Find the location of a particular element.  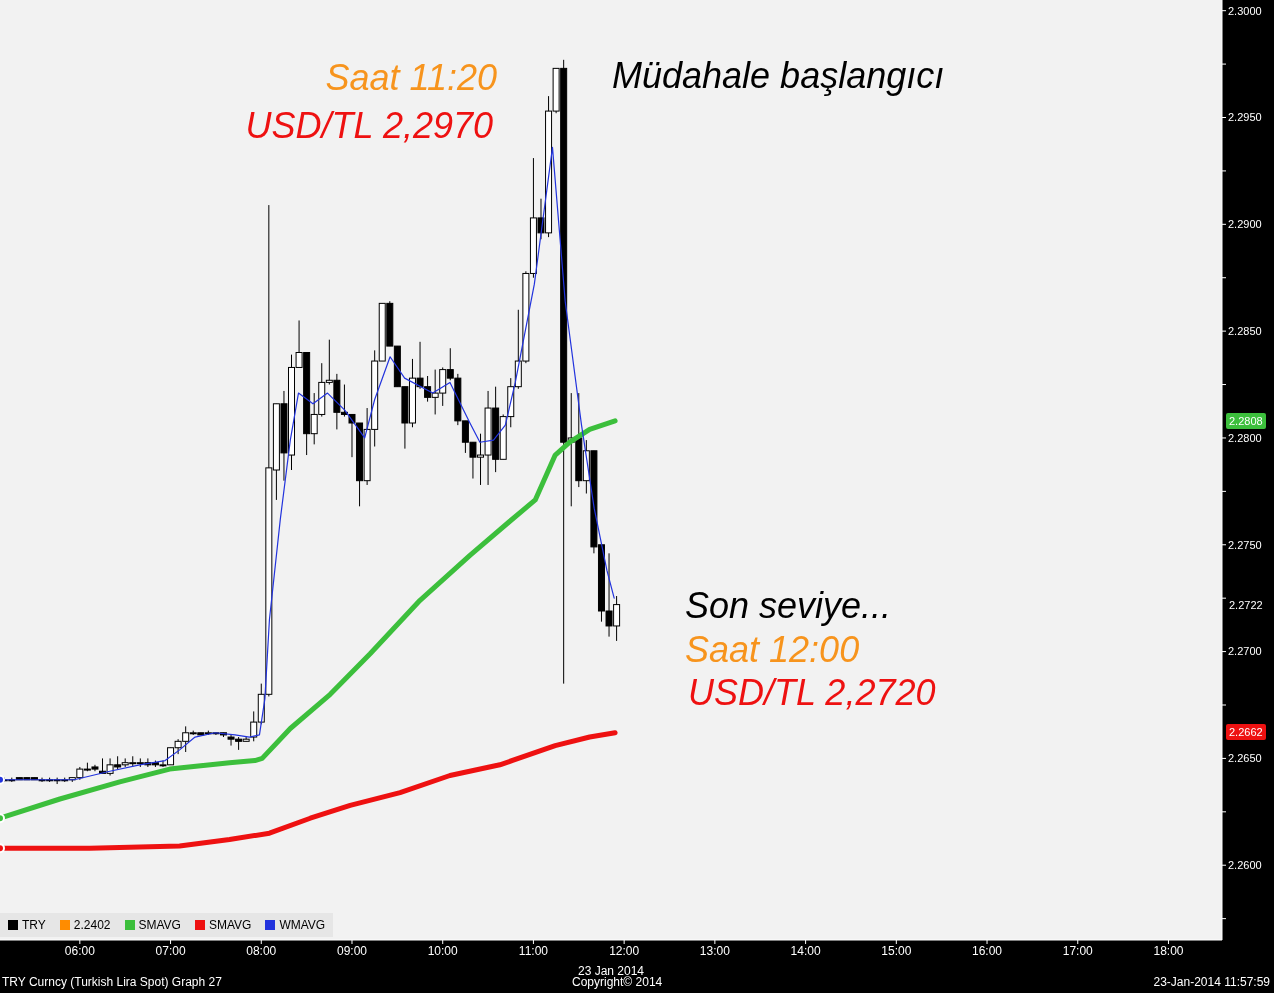

x-tick-label: 14:00 is located at coordinates (805, 950).